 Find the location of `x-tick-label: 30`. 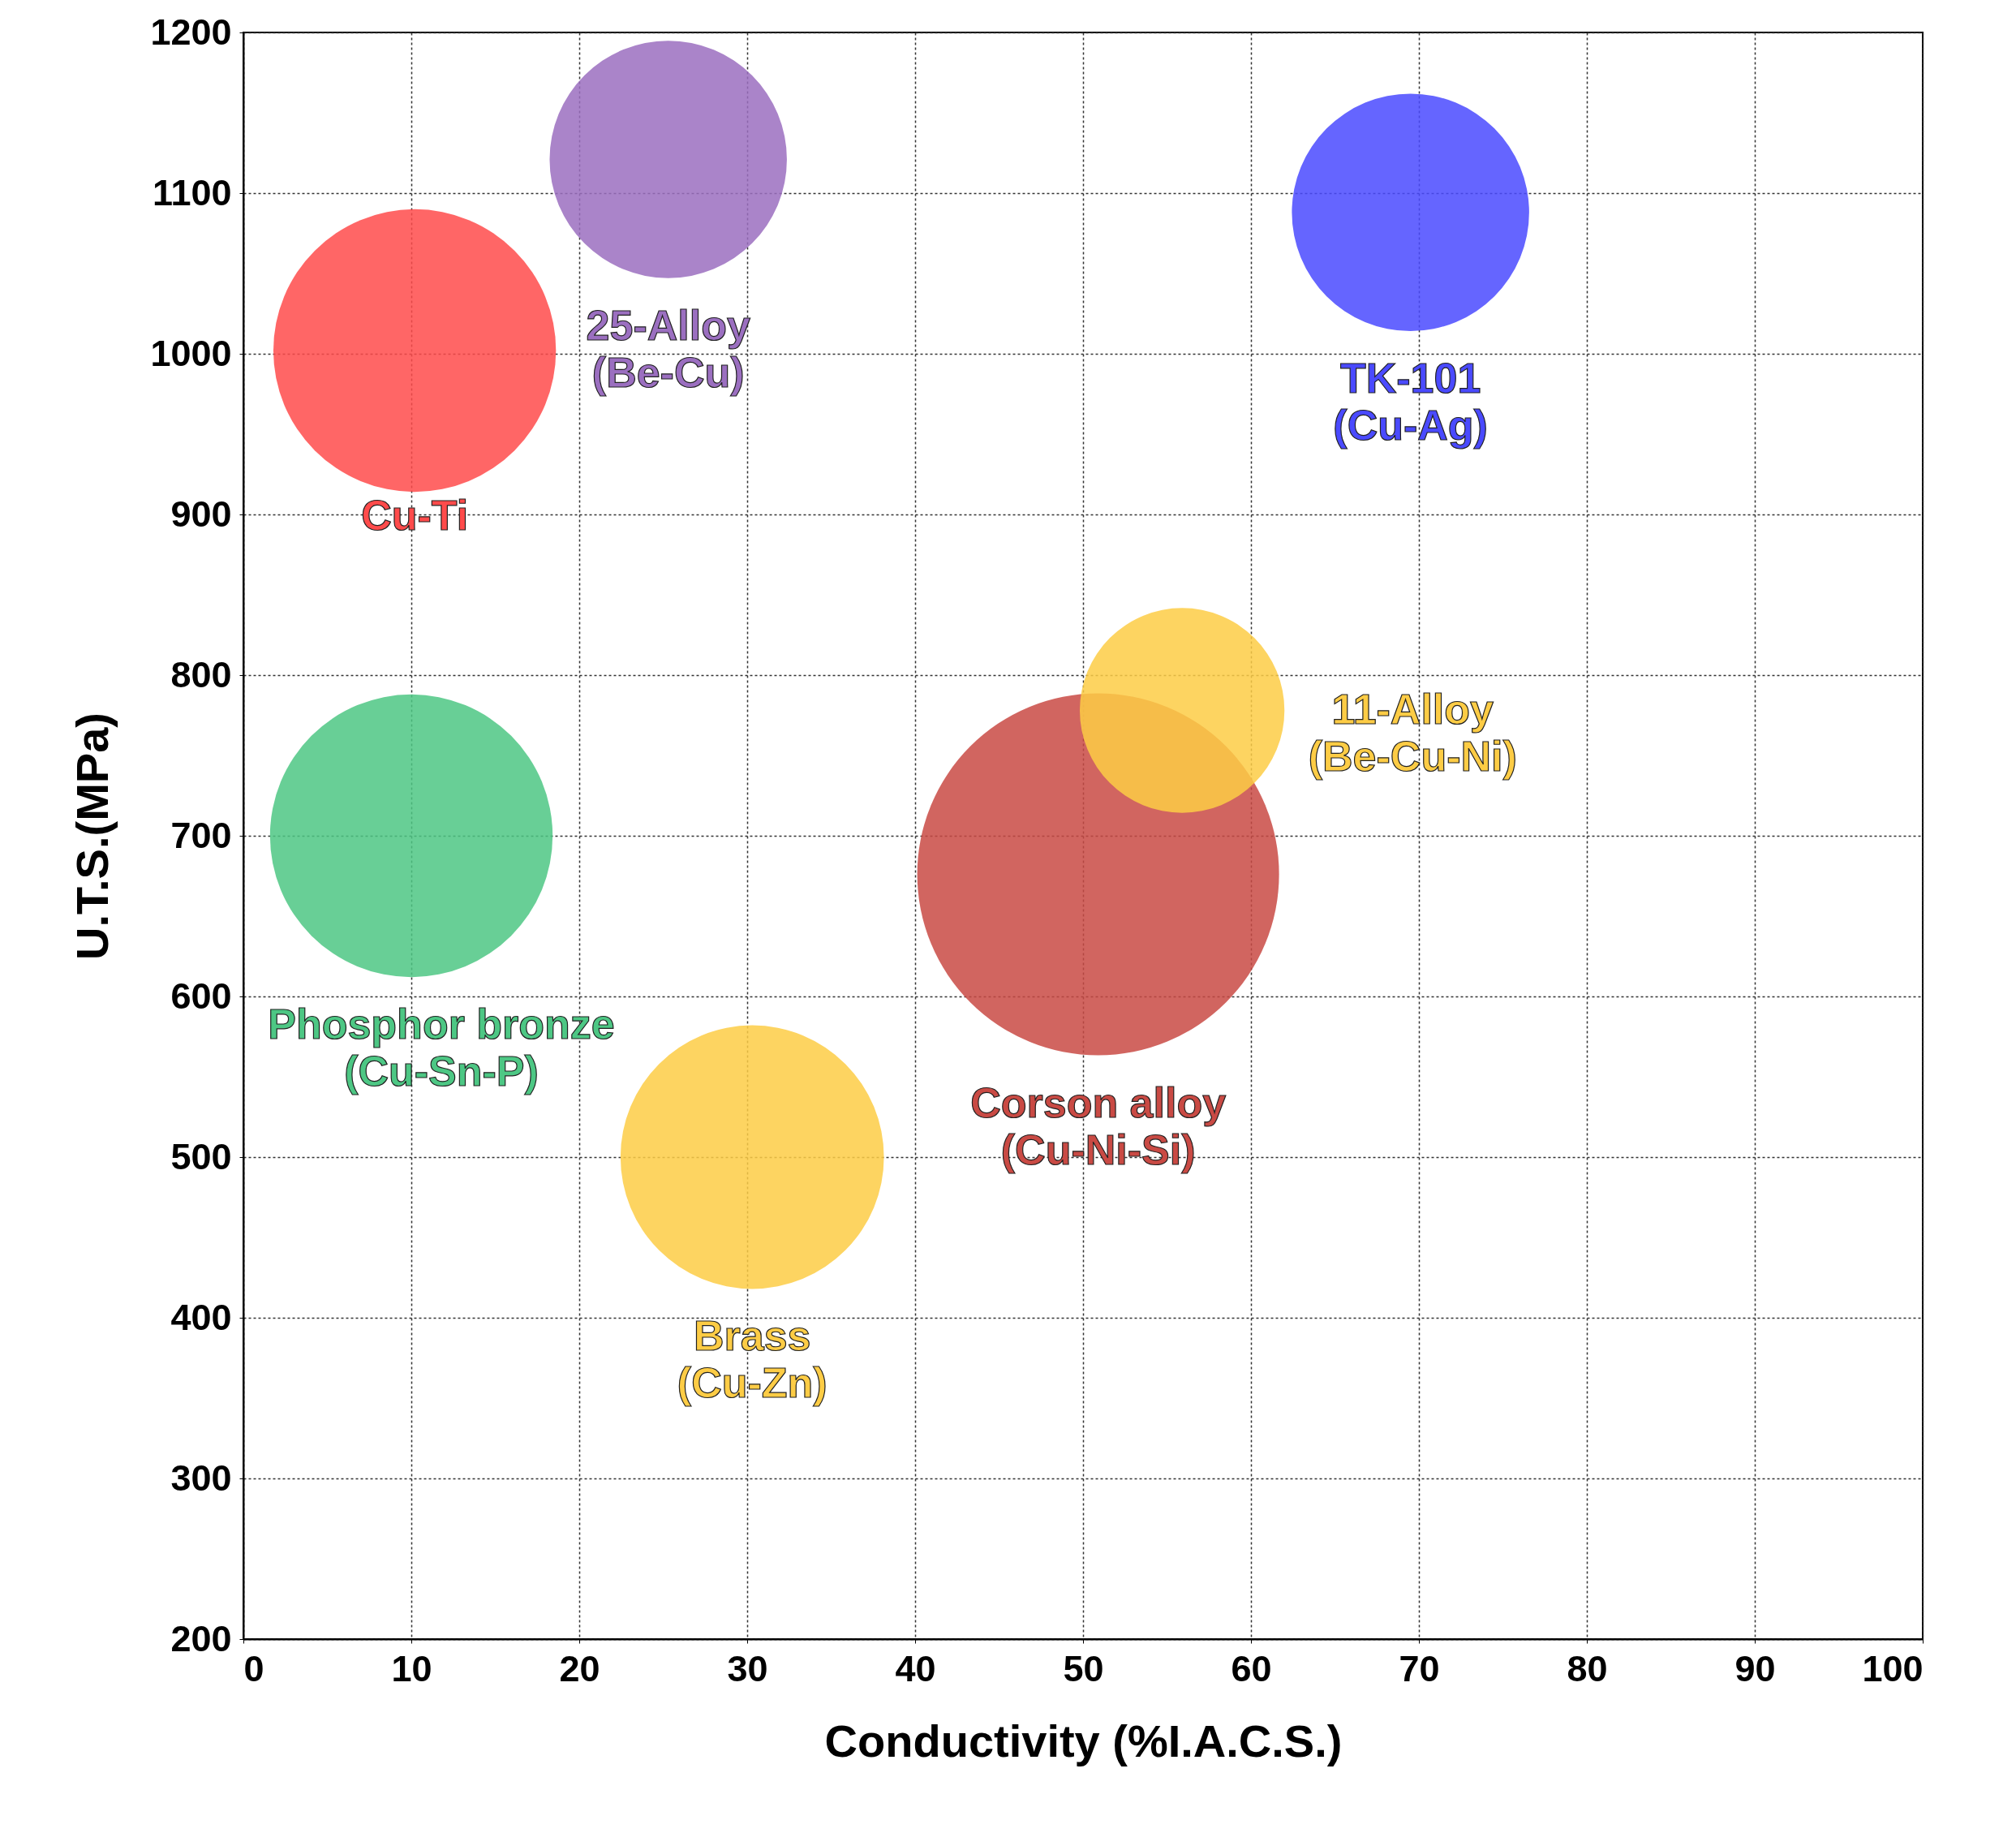

x-tick-label: 30 is located at coordinates (747, 1668).